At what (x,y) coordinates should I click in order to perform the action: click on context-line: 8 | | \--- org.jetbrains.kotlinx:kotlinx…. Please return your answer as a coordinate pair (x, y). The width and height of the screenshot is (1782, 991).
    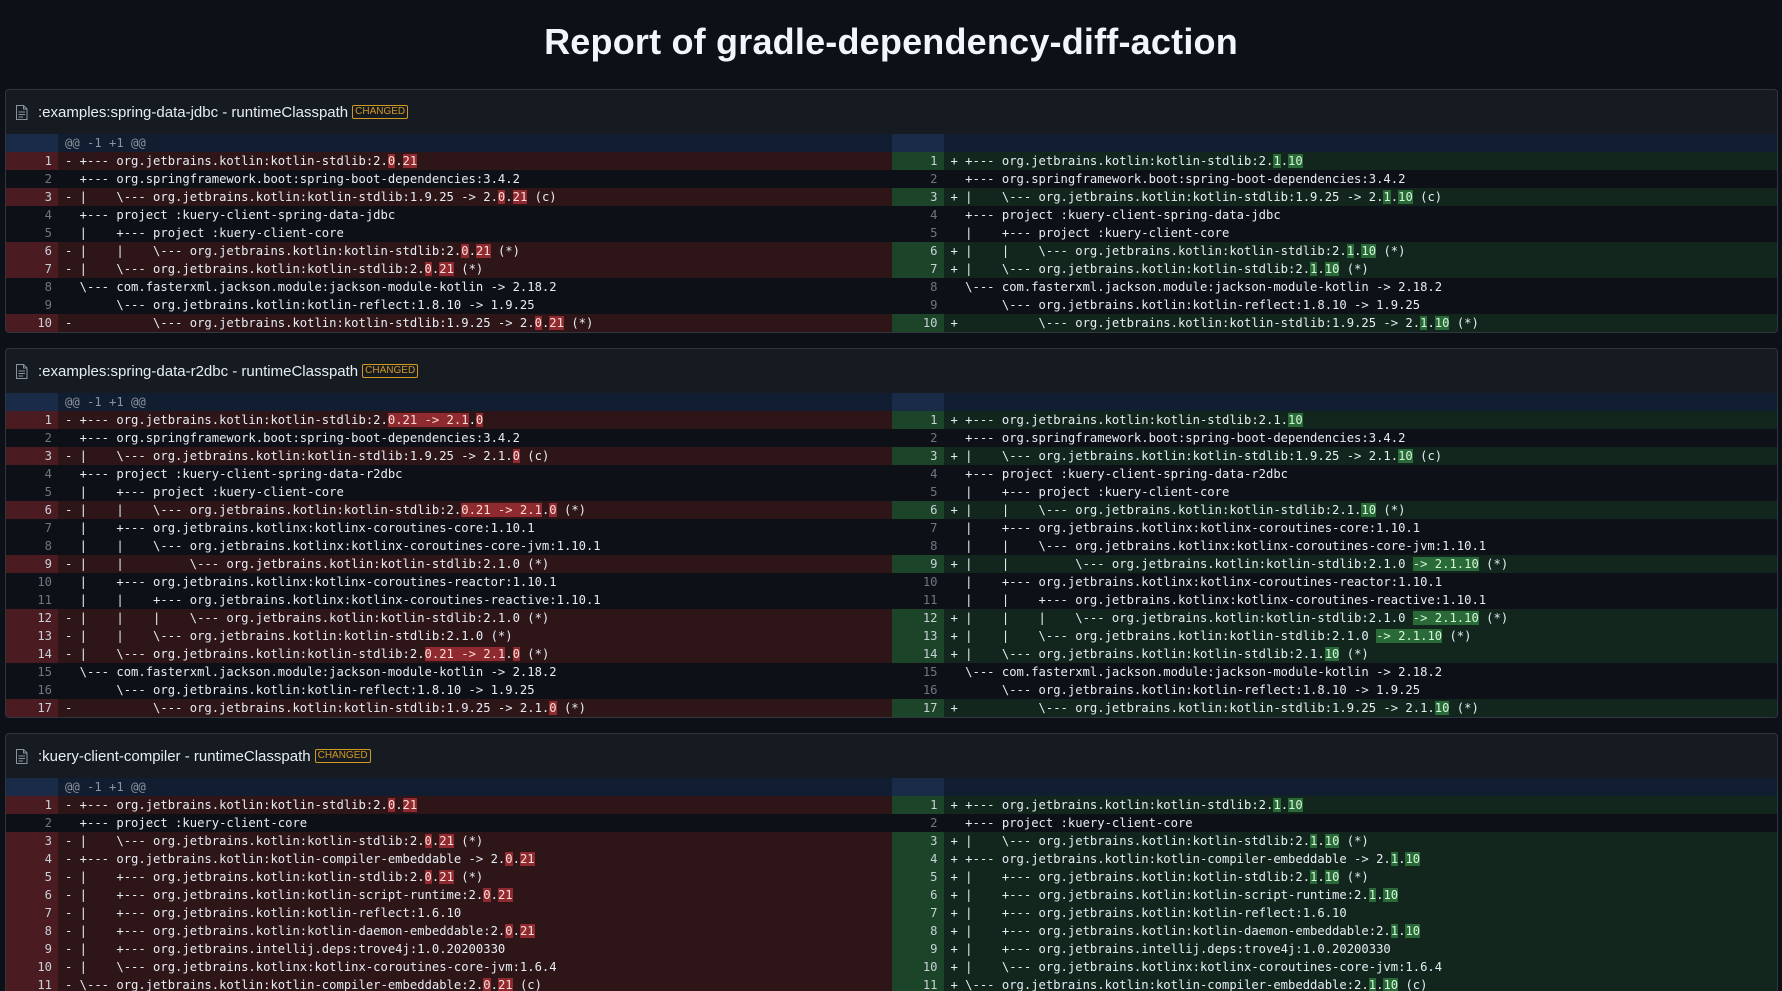
    Looking at the image, I should click on (1334, 546).